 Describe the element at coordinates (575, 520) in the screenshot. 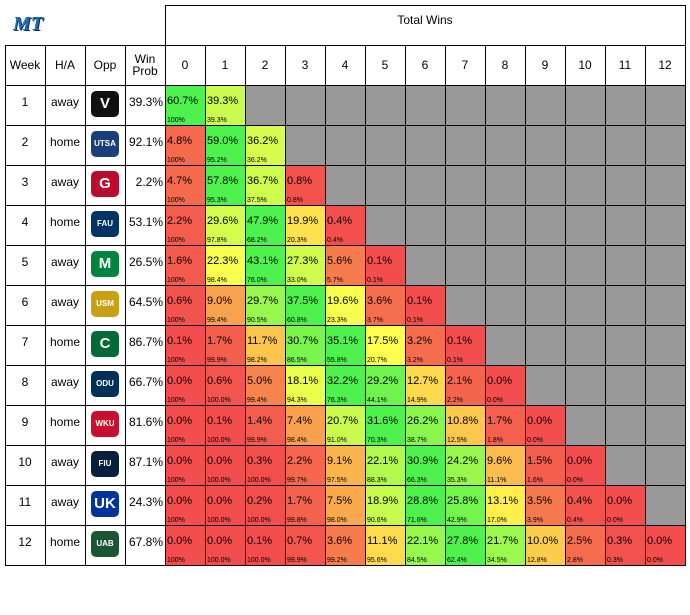

I see `cumulative-probability: 0.4%` at that location.